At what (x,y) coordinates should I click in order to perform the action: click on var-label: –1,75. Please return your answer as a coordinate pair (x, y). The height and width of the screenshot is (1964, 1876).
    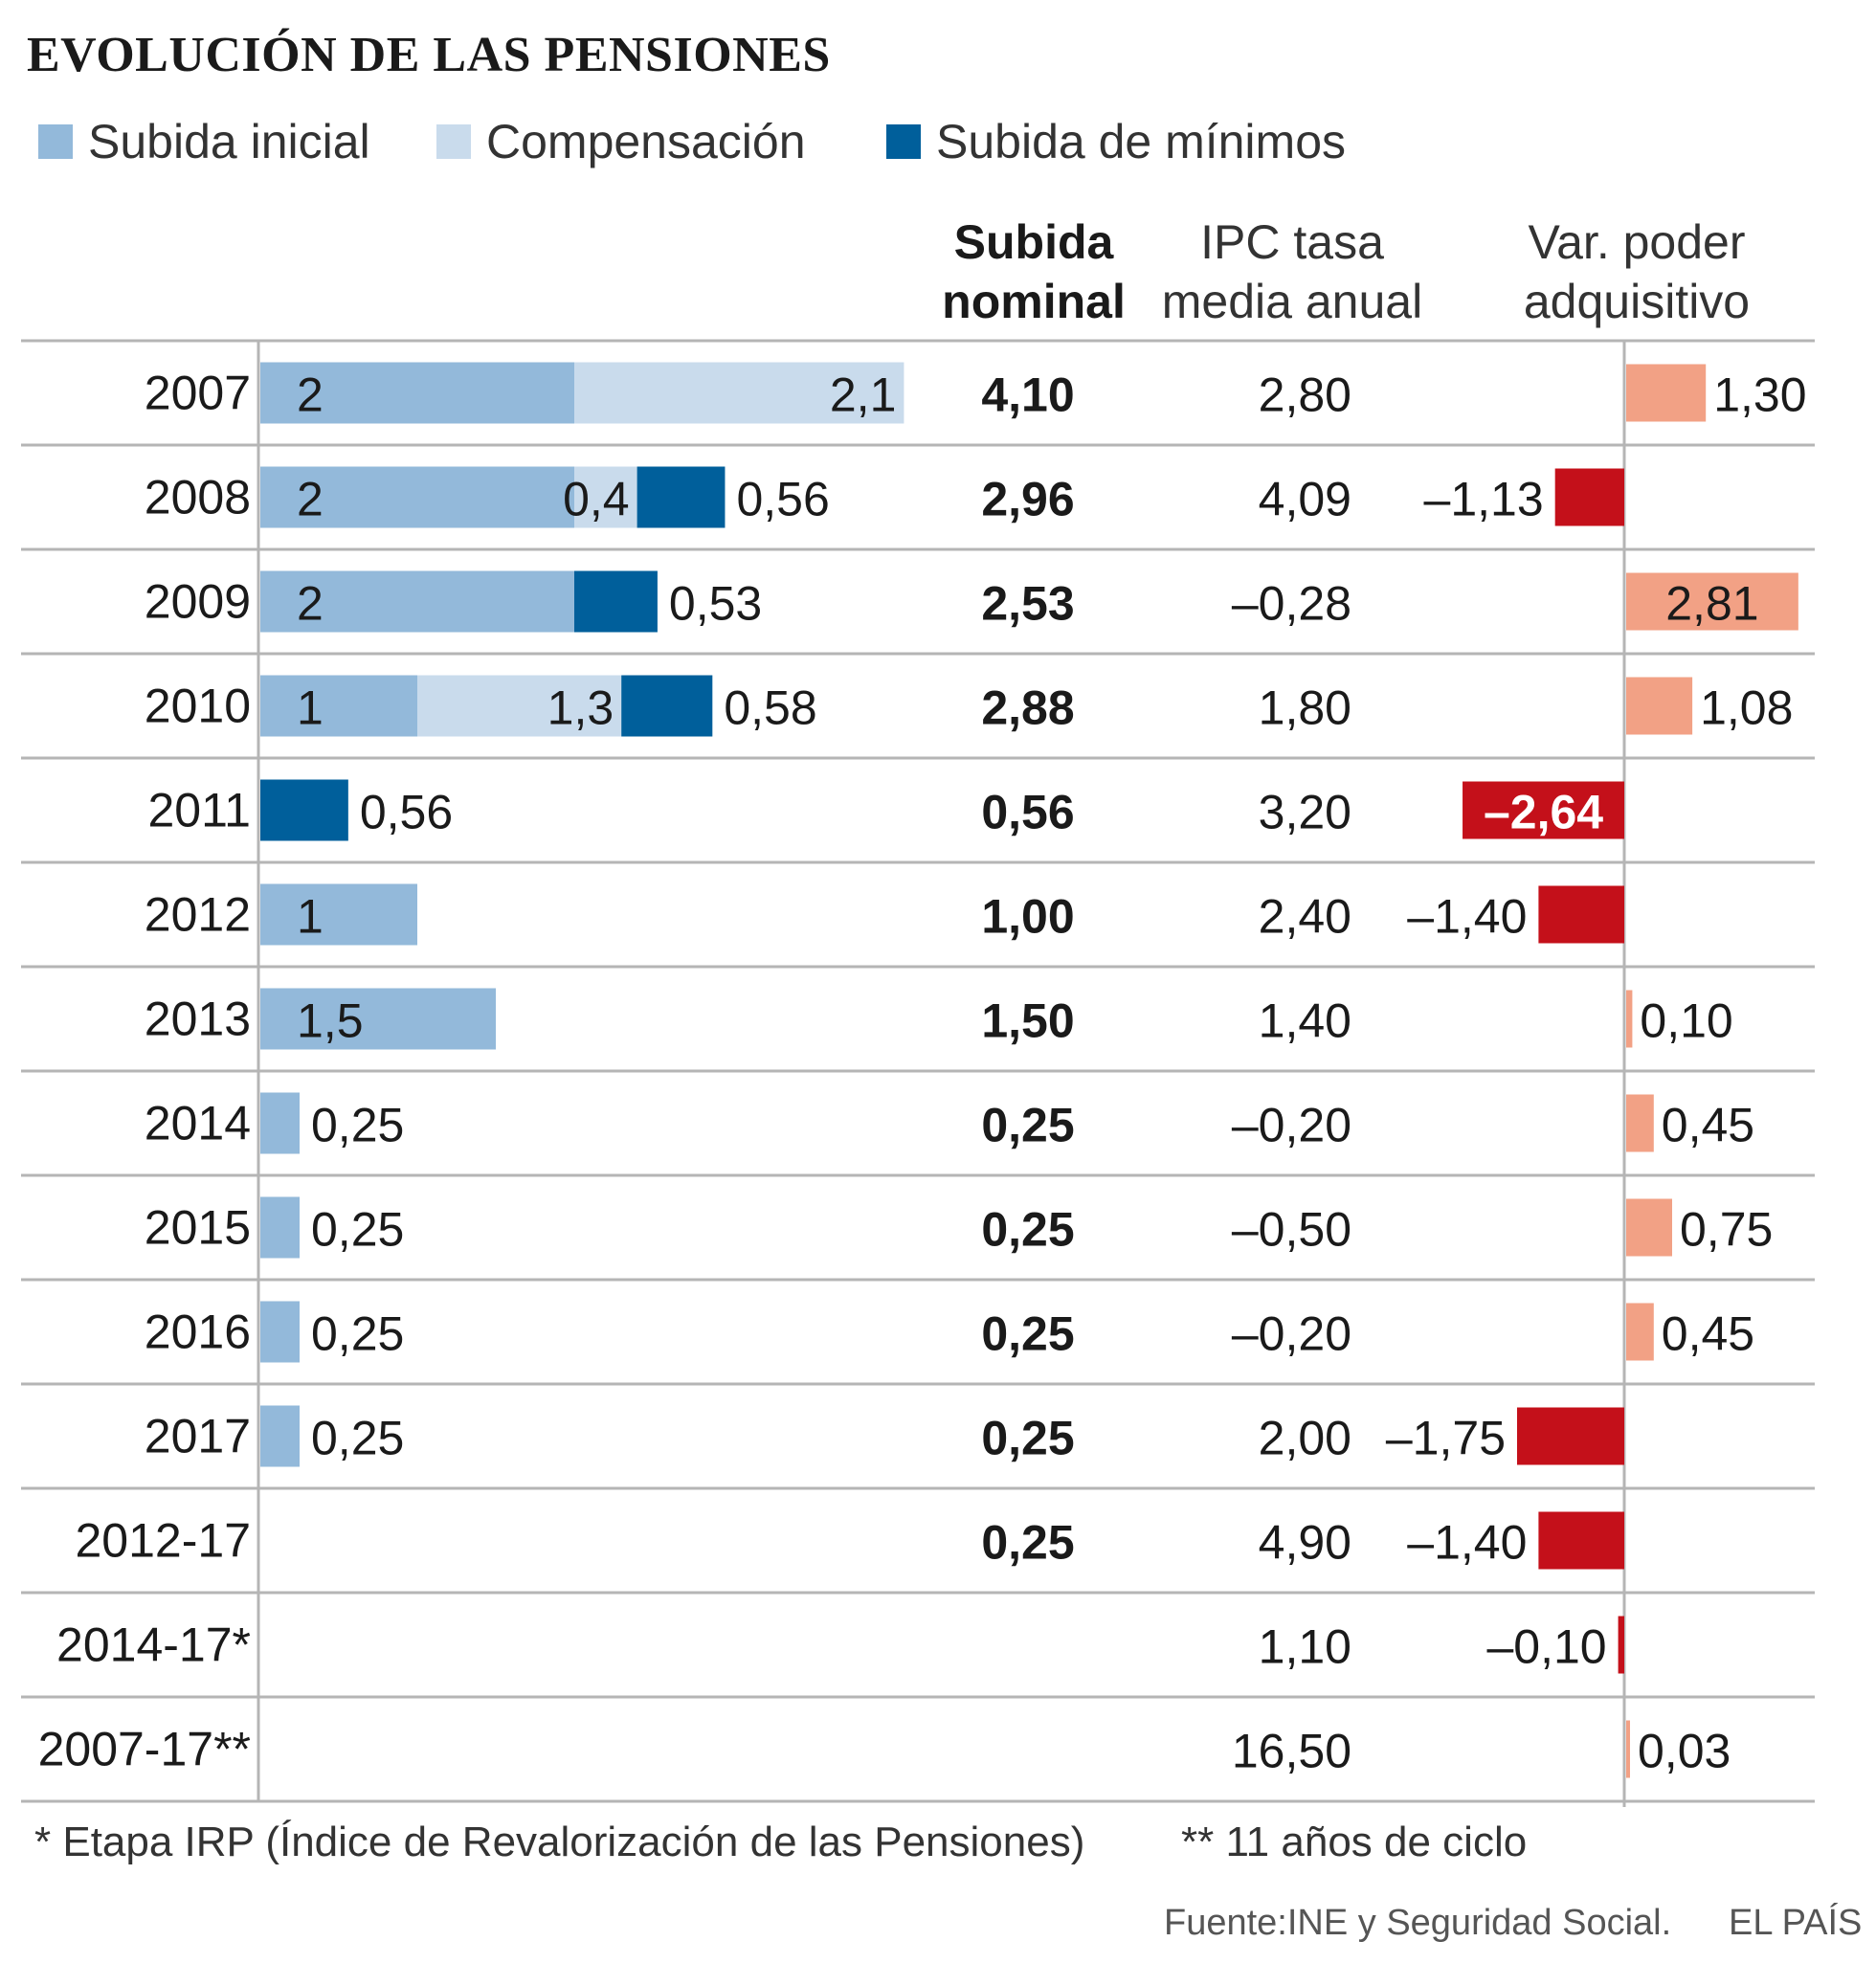
    Looking at the image, I should click on (1446, 1438).